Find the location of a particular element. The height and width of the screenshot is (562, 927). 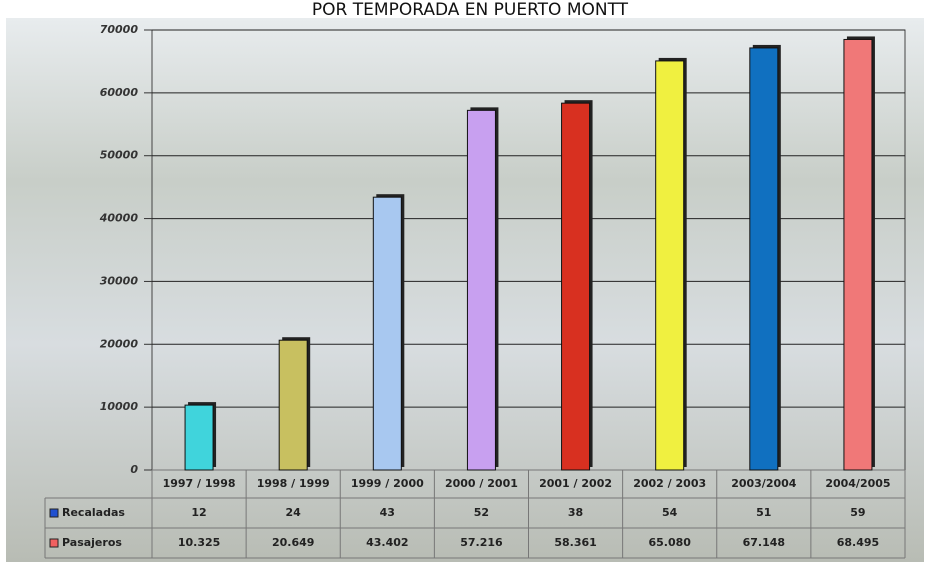

table-cell: 57.216 is located at coordinates (481, 542).